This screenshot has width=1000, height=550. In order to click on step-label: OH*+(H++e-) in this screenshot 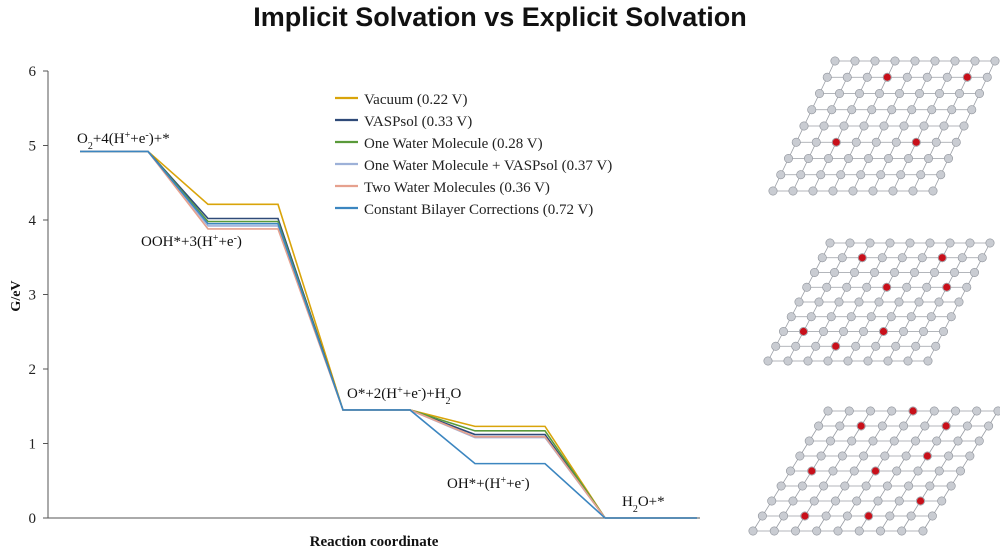, I will do `click(488, 484)`.